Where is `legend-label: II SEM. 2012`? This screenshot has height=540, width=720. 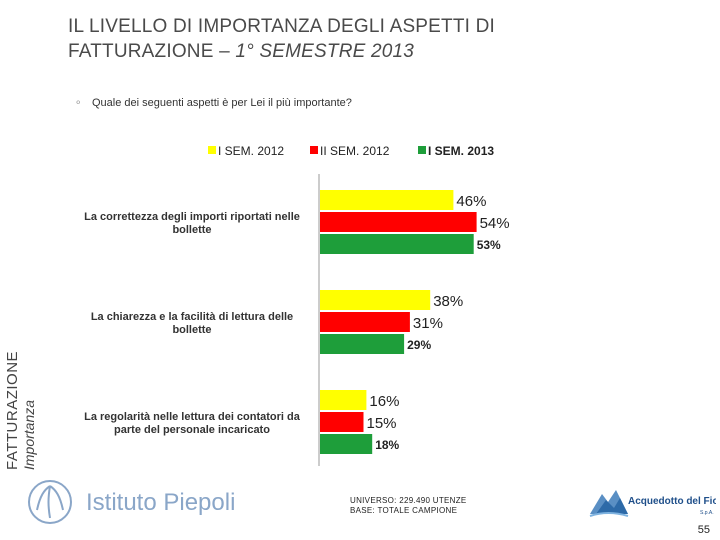
legend-label: II SEM. 2012 is located at coordinates (355, 151).